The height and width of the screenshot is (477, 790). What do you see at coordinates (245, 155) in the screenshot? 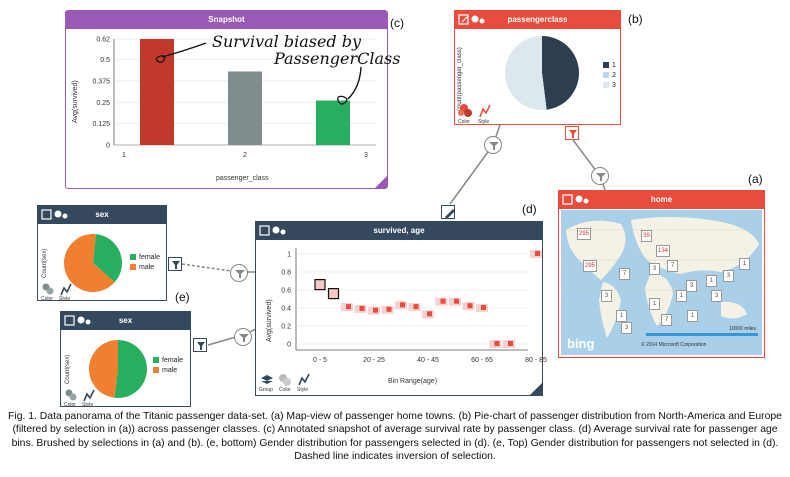
I see `snapshot-x-tick: 2` at bounding box center [245, 155].